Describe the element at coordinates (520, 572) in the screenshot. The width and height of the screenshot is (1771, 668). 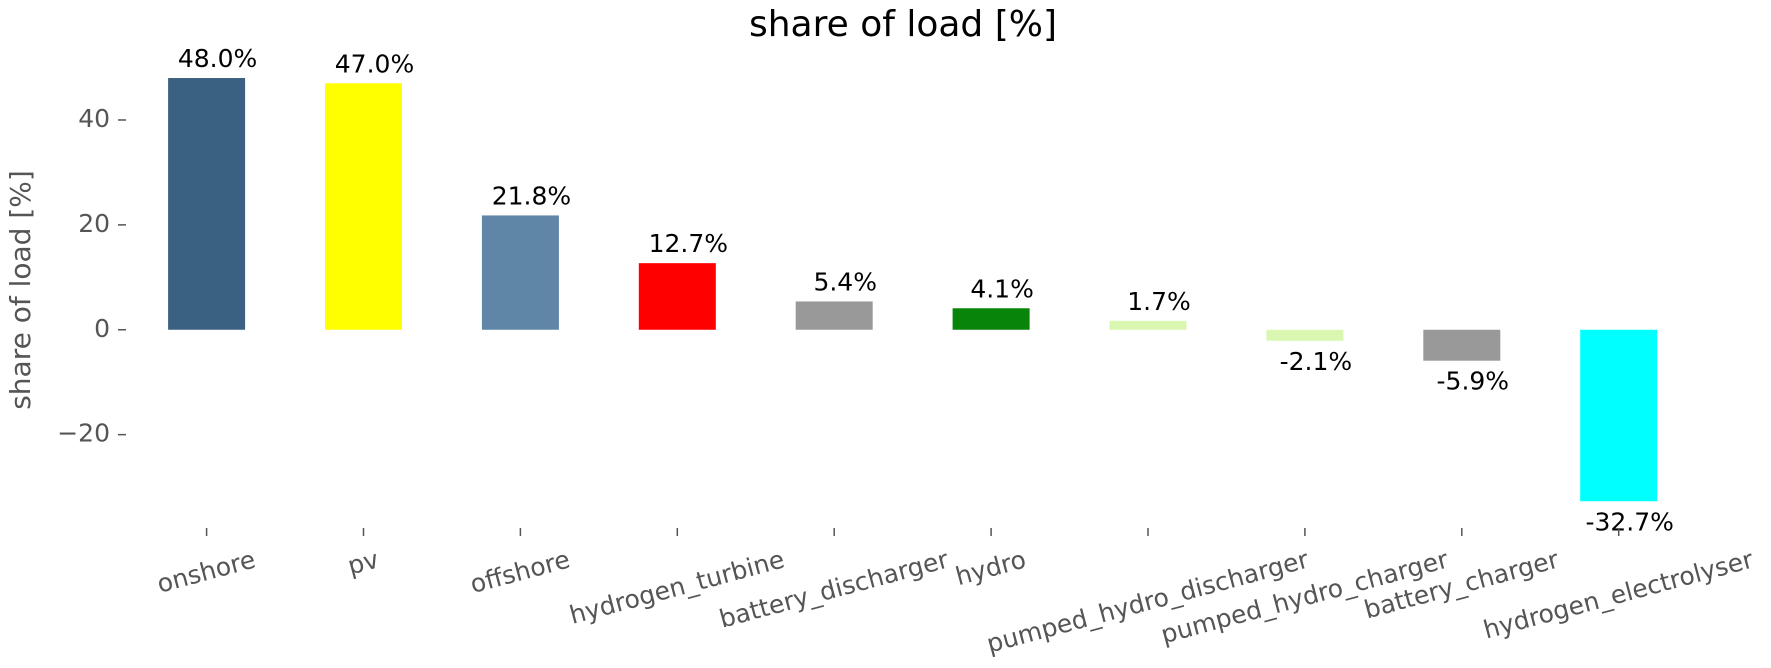
I see `x-tick-label: offshore` at that location.